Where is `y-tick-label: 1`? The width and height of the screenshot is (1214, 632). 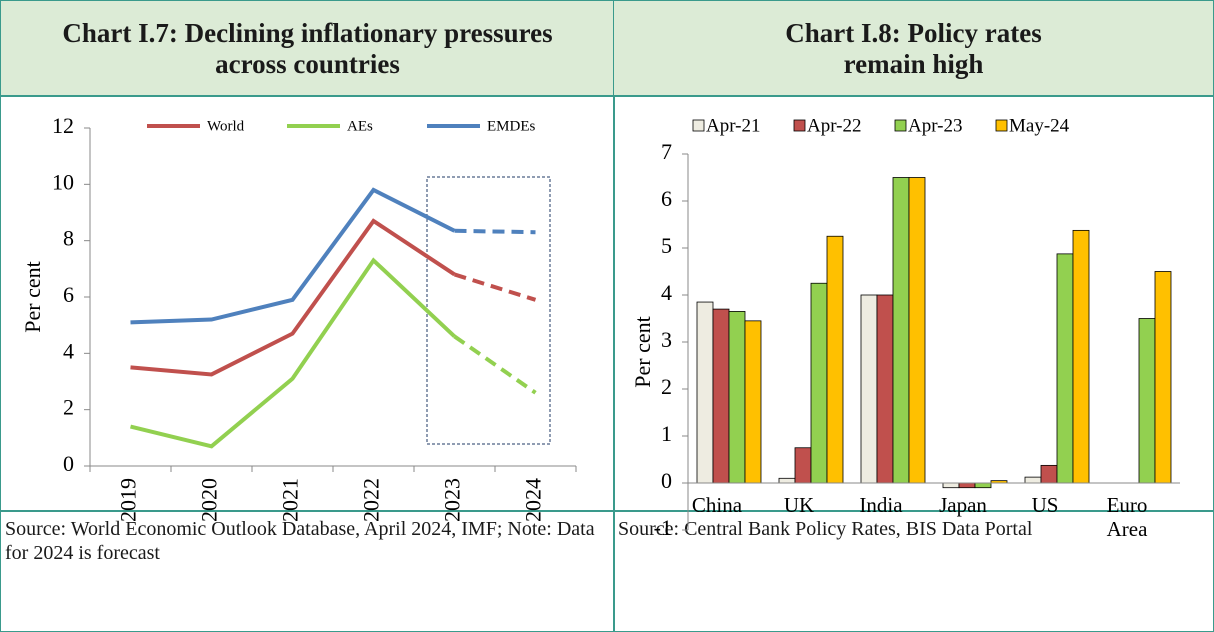 y-tick-label: 1 is located at coordinates (666, 433).